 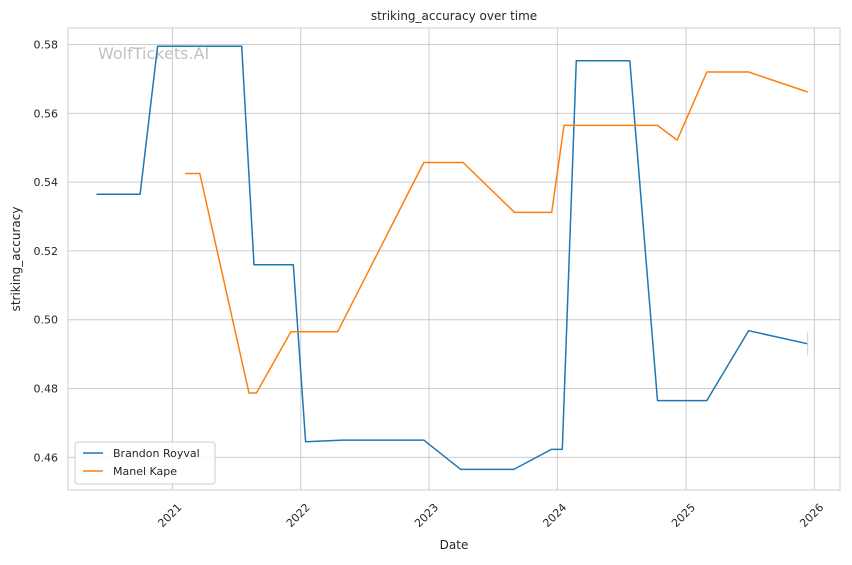 I want to click on y-tick-label: 0.56, so click(x=46, y=113).